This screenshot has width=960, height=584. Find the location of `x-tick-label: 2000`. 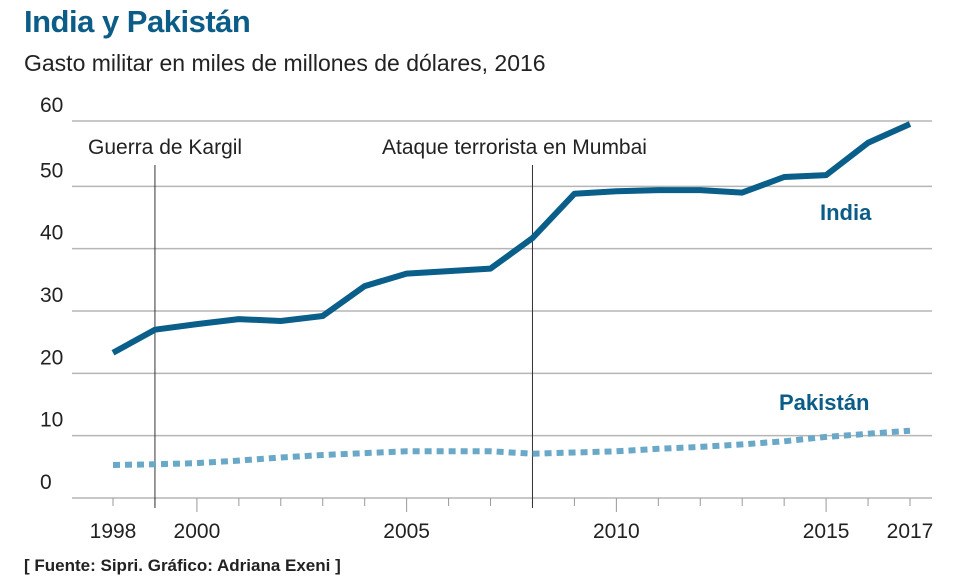

x-tick-label: 2000 is located at coordinates (197, 531).